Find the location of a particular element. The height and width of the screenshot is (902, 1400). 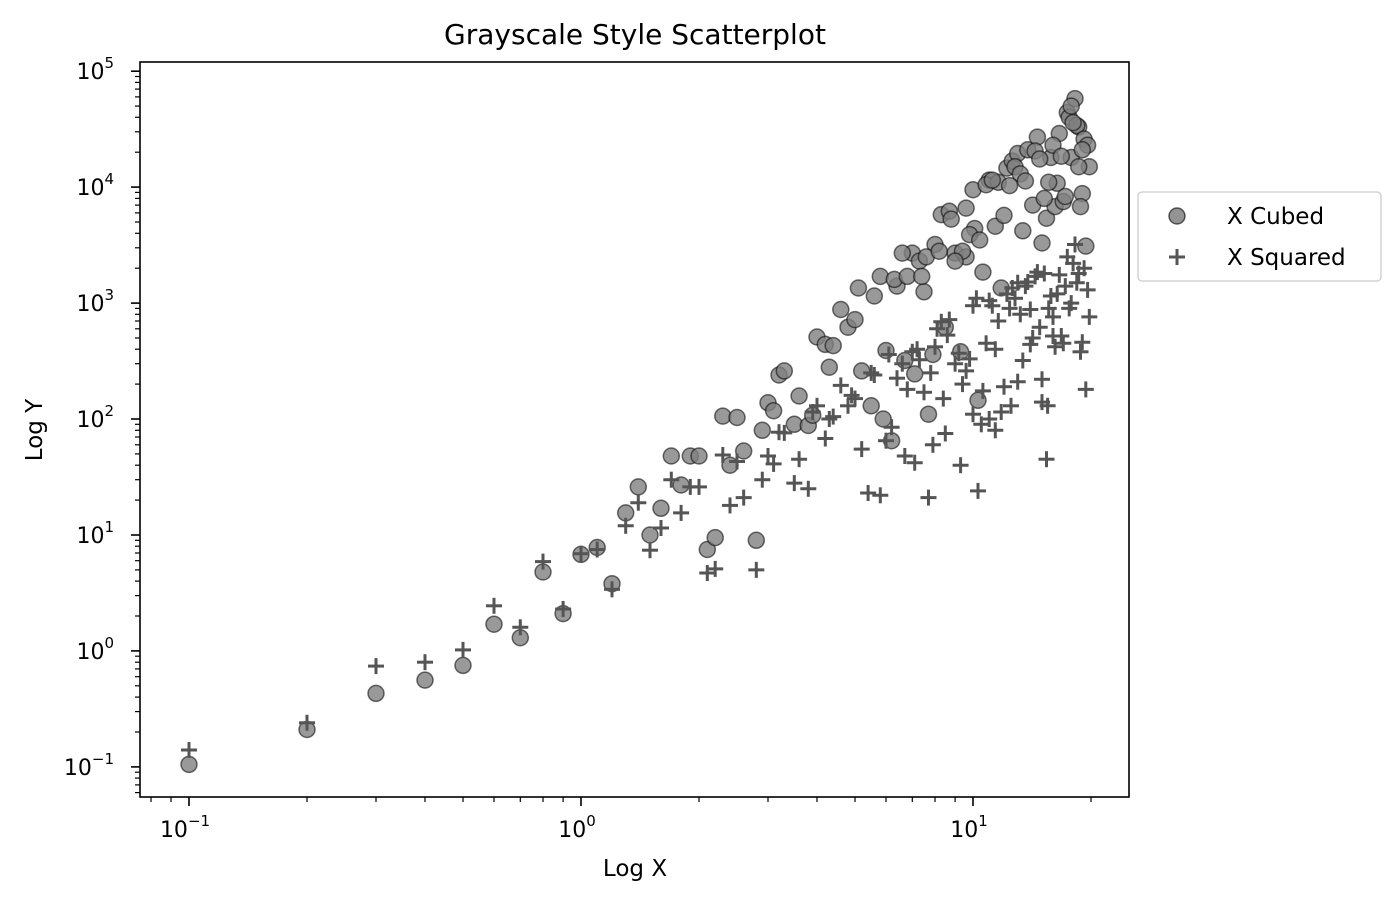

legend-box is located at coordinates (1259, 236).